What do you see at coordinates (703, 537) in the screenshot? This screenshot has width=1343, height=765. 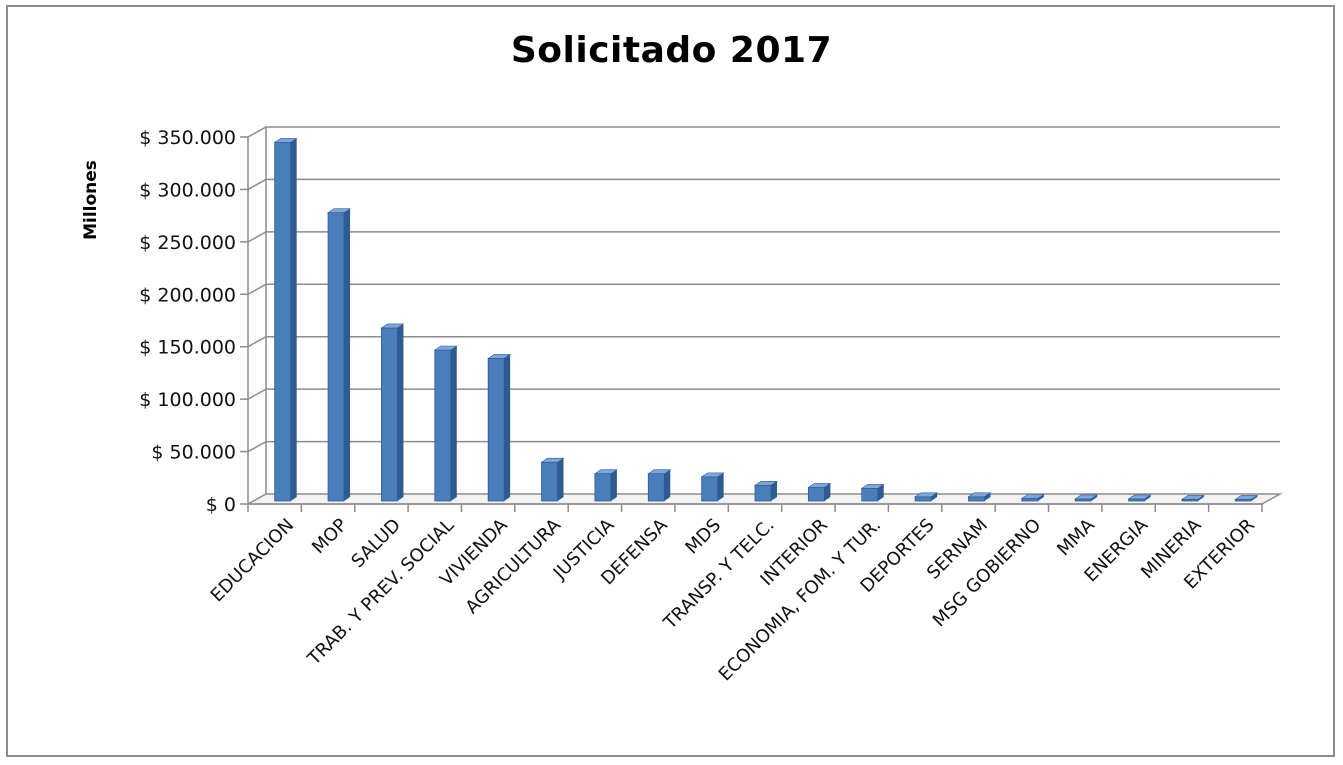 I see `x-tick-label: MDS` at bounding box center [703, 537].